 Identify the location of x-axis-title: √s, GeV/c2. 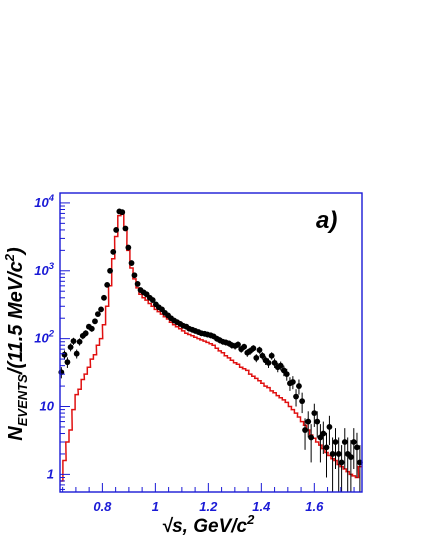
(208, 524).